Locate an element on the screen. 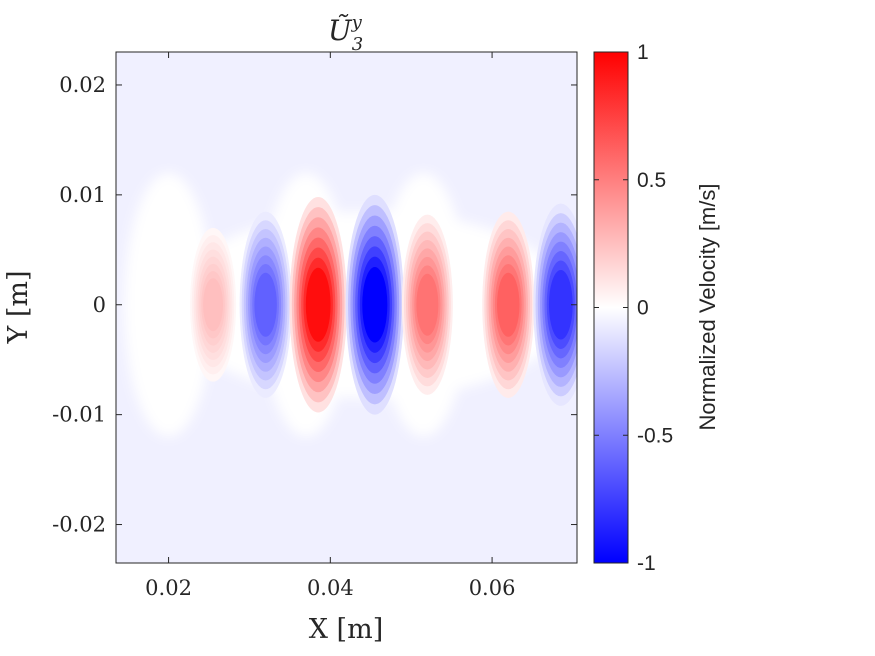 The image size is (875, 656). colorbar-tick-label: -0.5 is located at coordinates (655, 435).